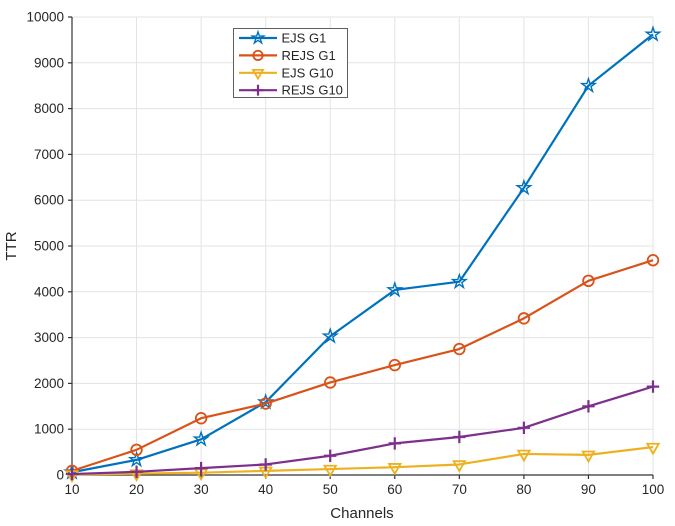 This screenshot has height=526, width=675. I want to click on y-tick-label: 9000, so click(49, 62).